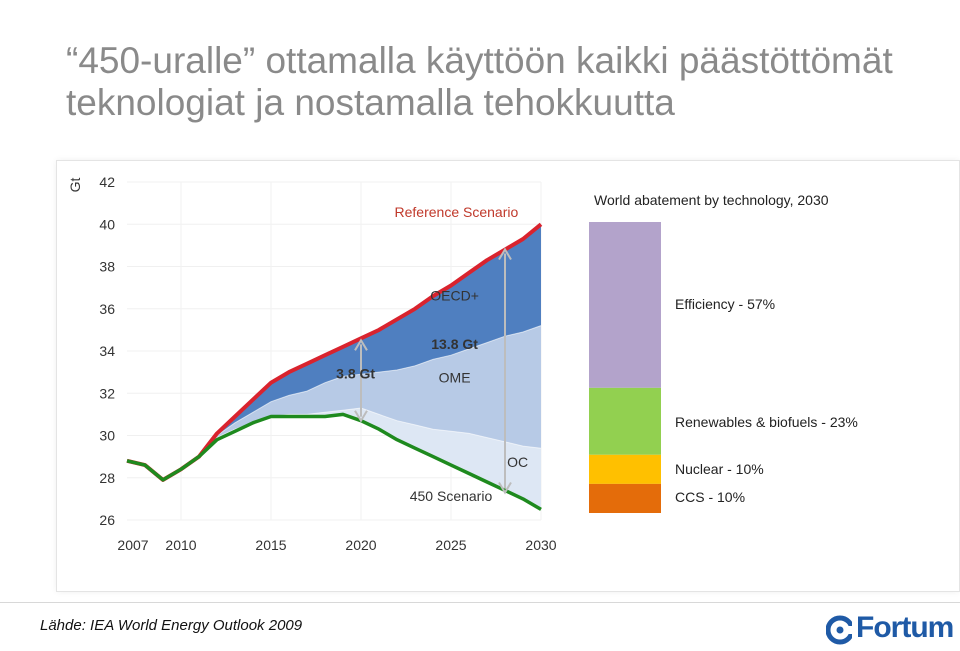 This screenshot has width=960, height=651. Describe the element at coordinates (905, 627) in the screenshot. I see `fortum-logo-text: Fortum` at that location.